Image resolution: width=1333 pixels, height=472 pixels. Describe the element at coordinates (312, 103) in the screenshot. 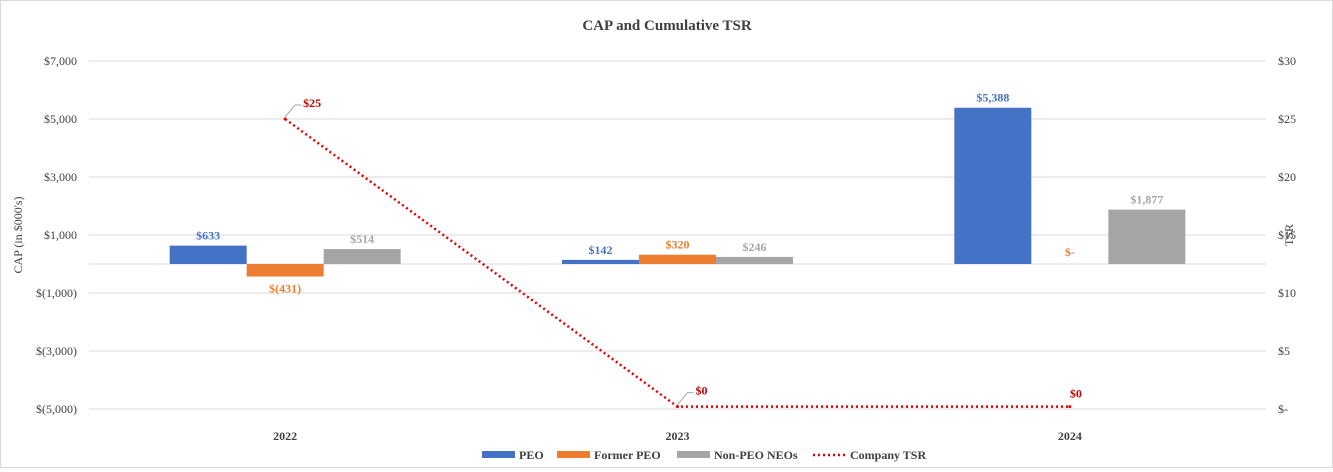

I see `tsr-data-label: $25` at that location.